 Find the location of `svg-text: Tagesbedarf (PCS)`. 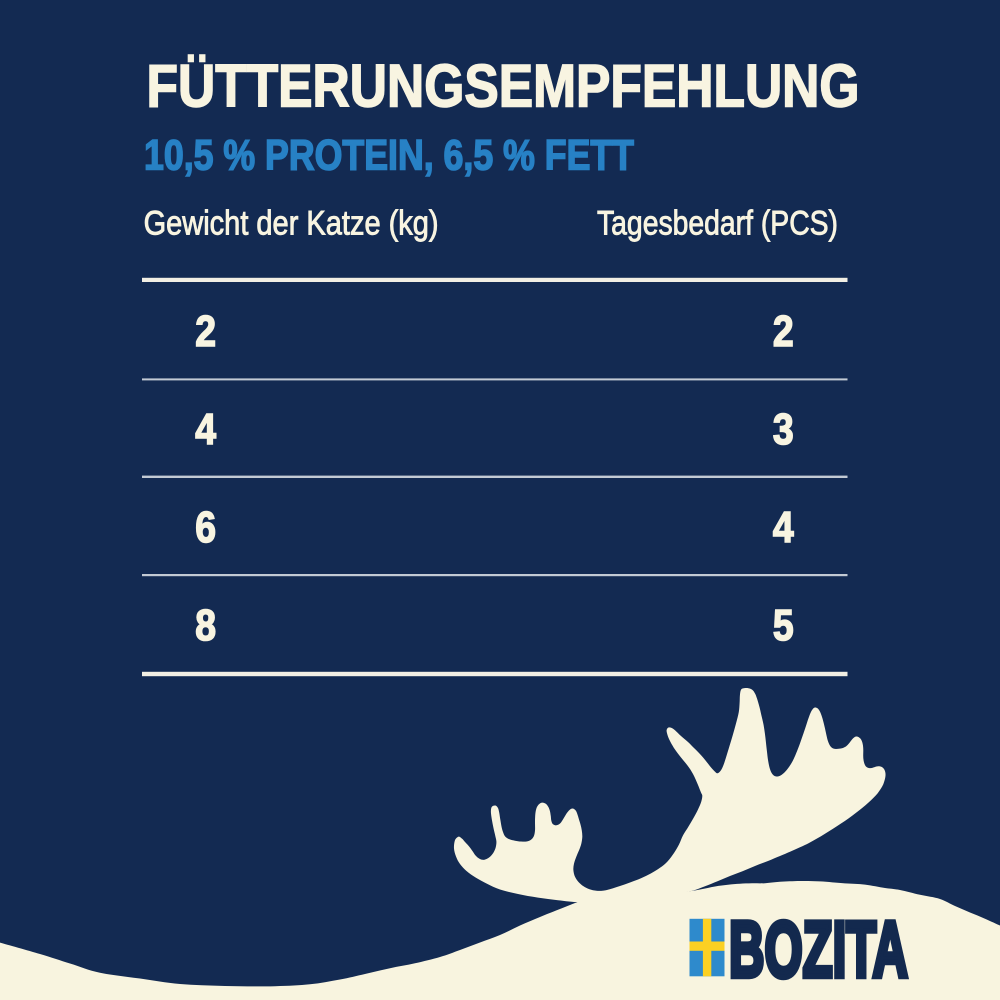

svg-text: Tagesbedarf (PCS) is located at coordinates (717, 224).